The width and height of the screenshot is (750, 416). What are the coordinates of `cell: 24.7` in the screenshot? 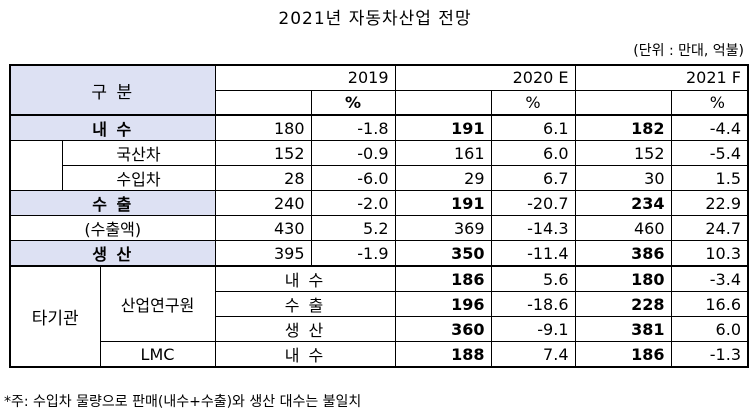 It's located at (709, 228).